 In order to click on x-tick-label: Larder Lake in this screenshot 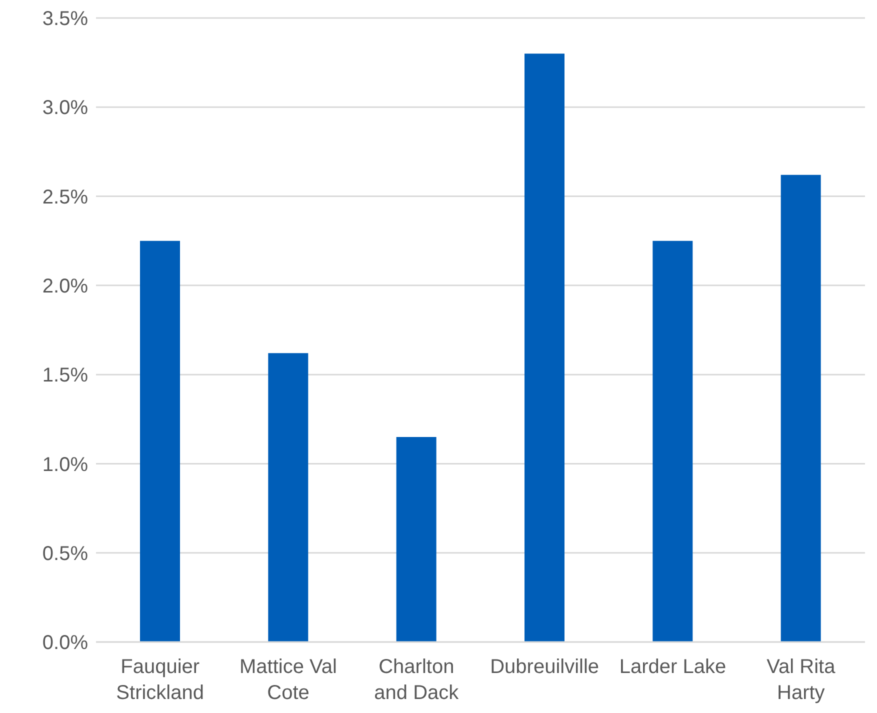, I will do `click(672, 667)`.